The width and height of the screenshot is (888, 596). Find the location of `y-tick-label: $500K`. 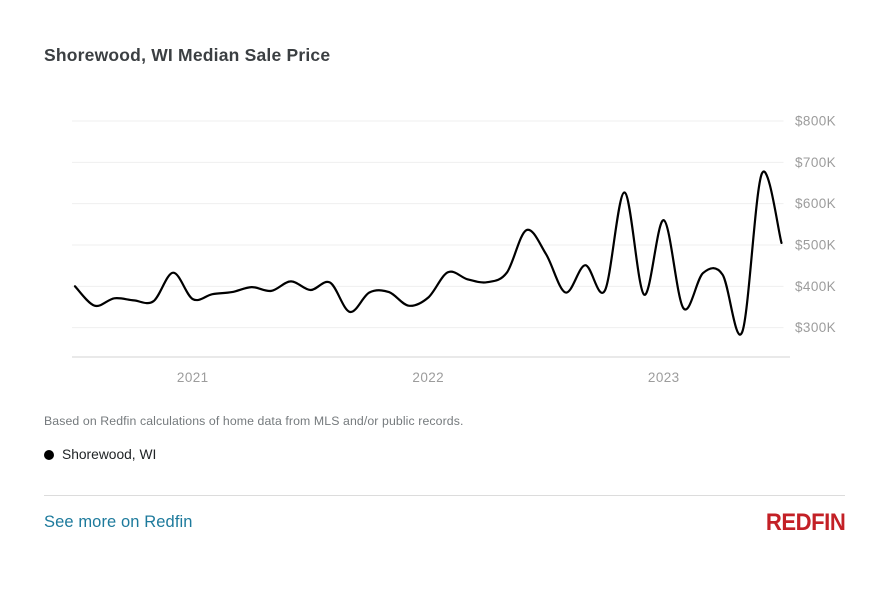

y-tick-label: $500K is located at coordinates (815, 244).